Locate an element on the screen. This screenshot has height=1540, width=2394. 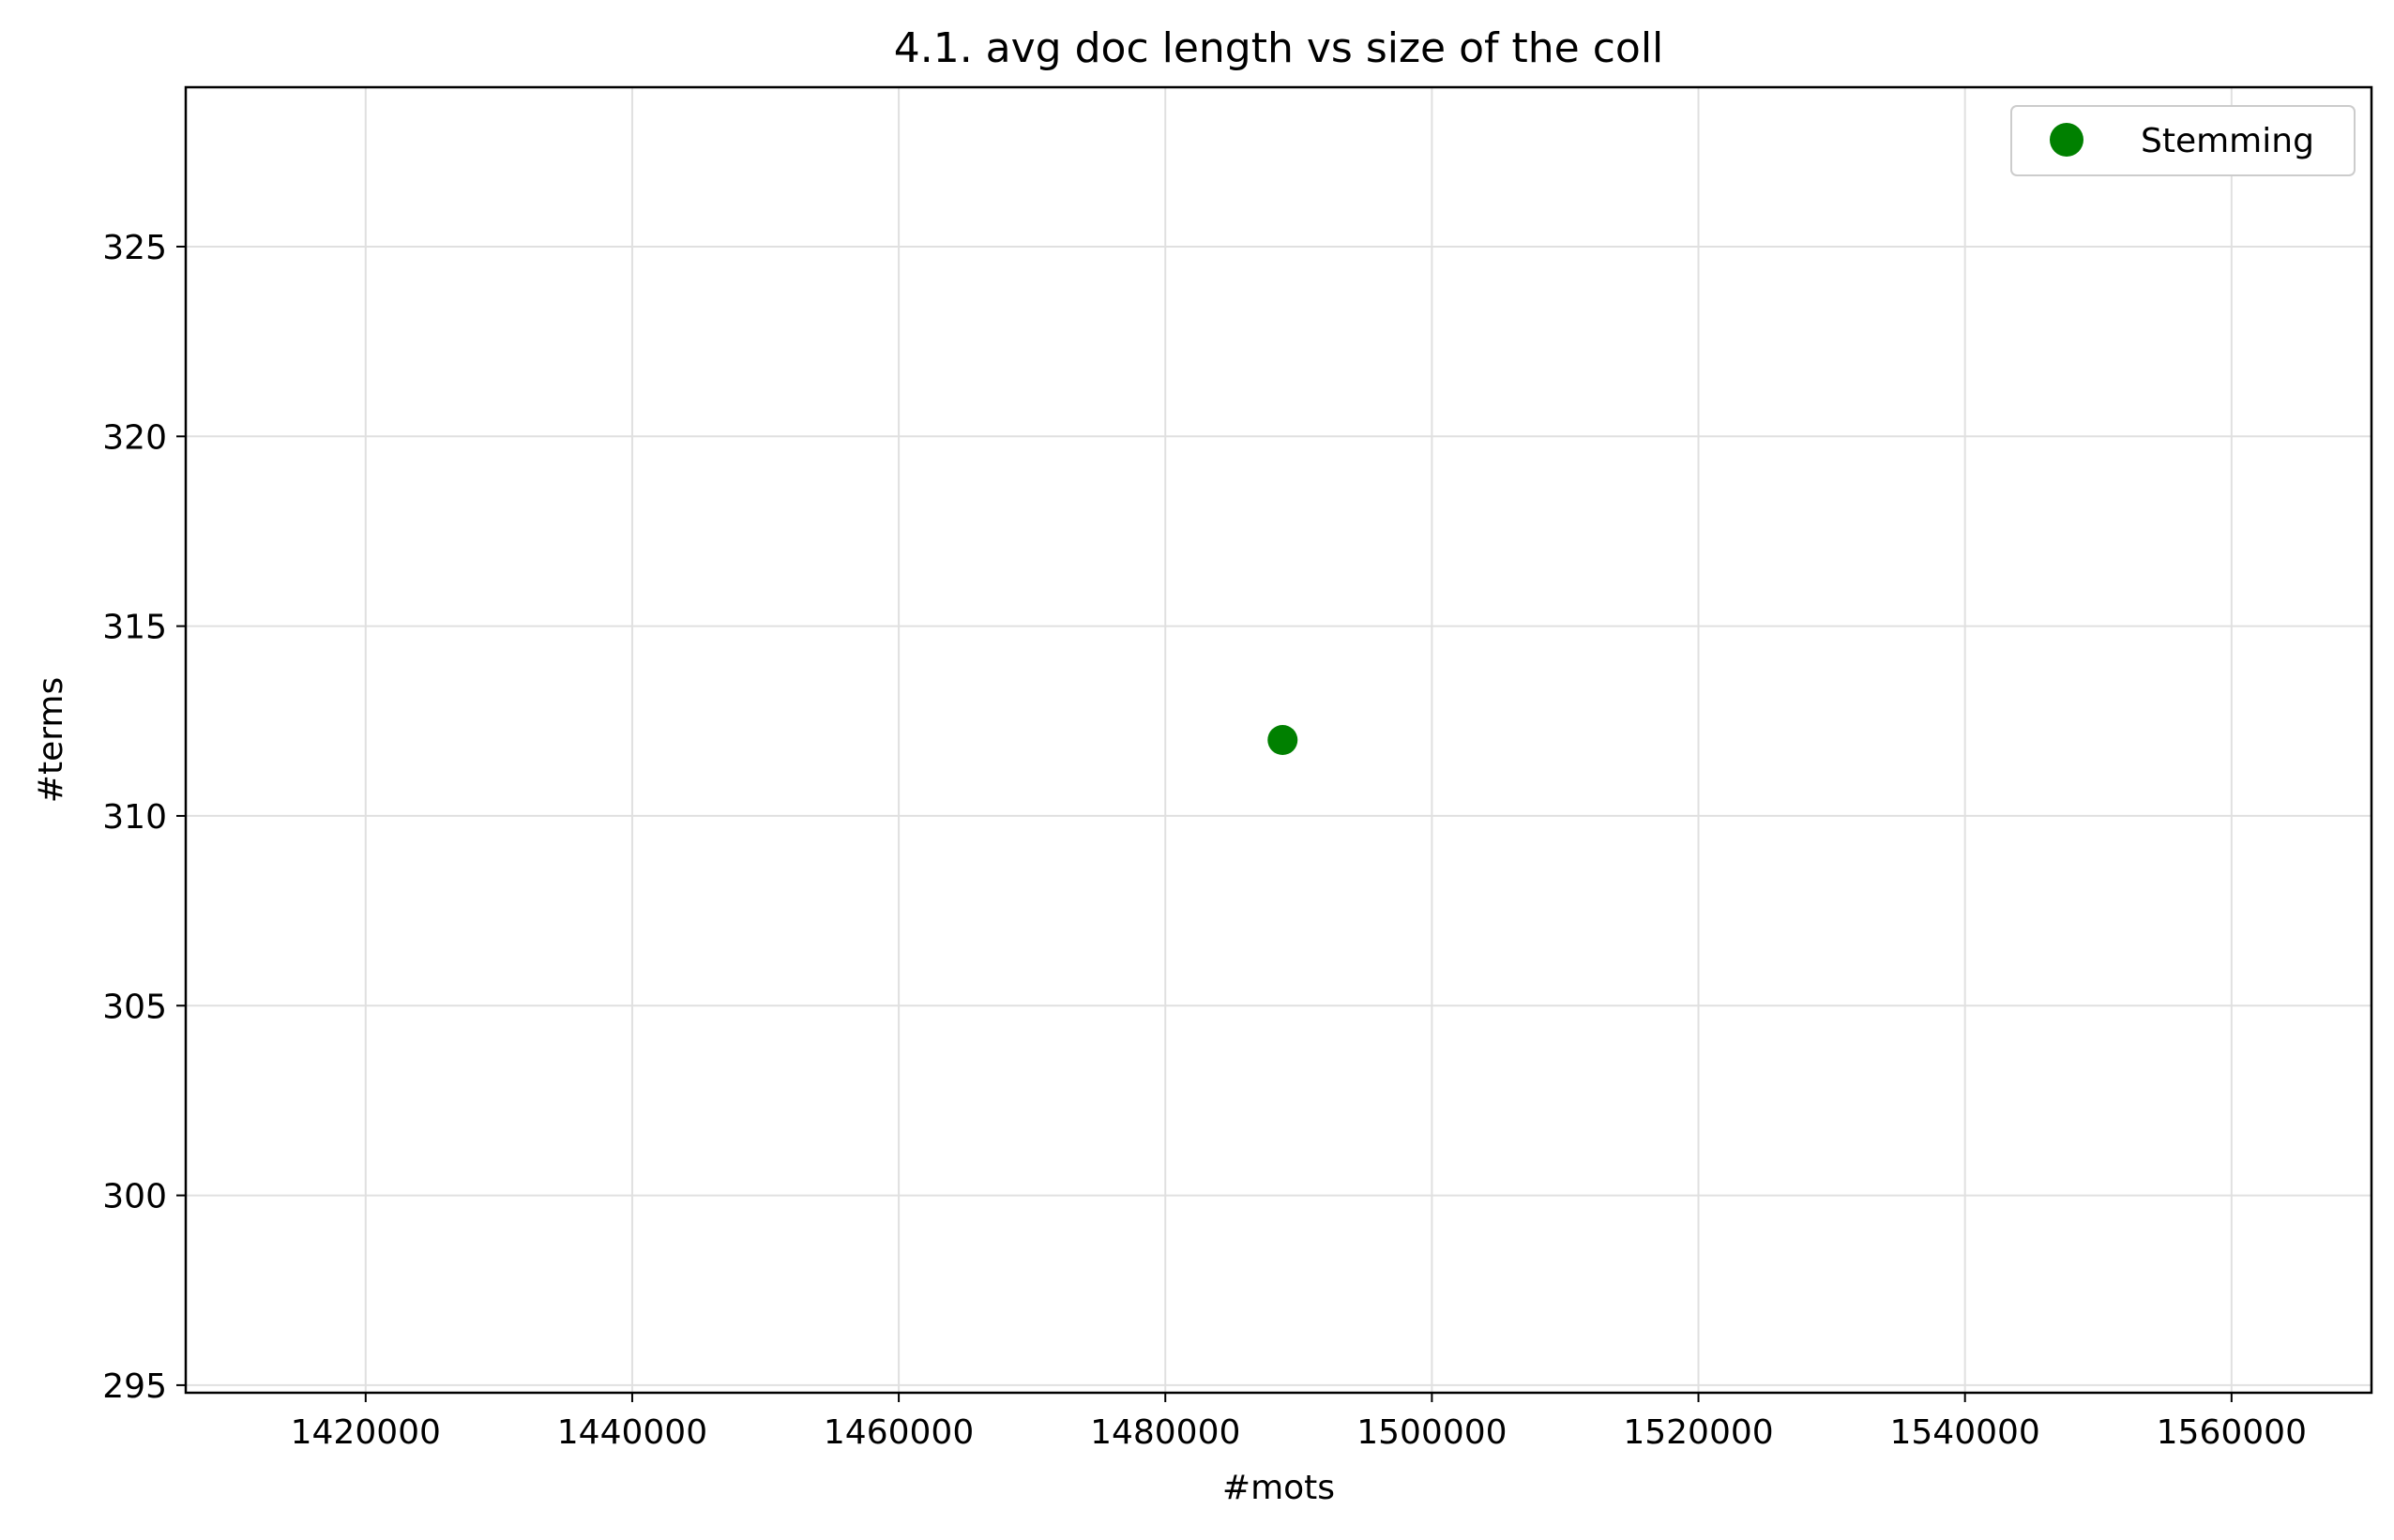
y-tick-label: 325 is located at coordinates (134, 248).